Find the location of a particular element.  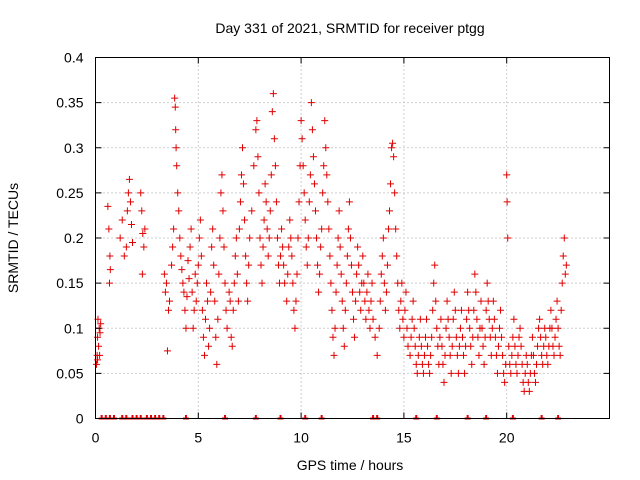

y-tick-label: 0 is located at coordinates (80, 419).